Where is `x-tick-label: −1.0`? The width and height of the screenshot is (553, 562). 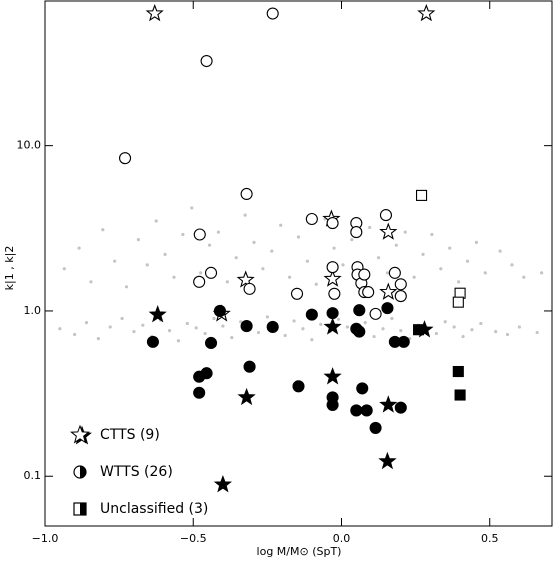
x-tick-label: −1.0 is located at coordinates (45, 538).